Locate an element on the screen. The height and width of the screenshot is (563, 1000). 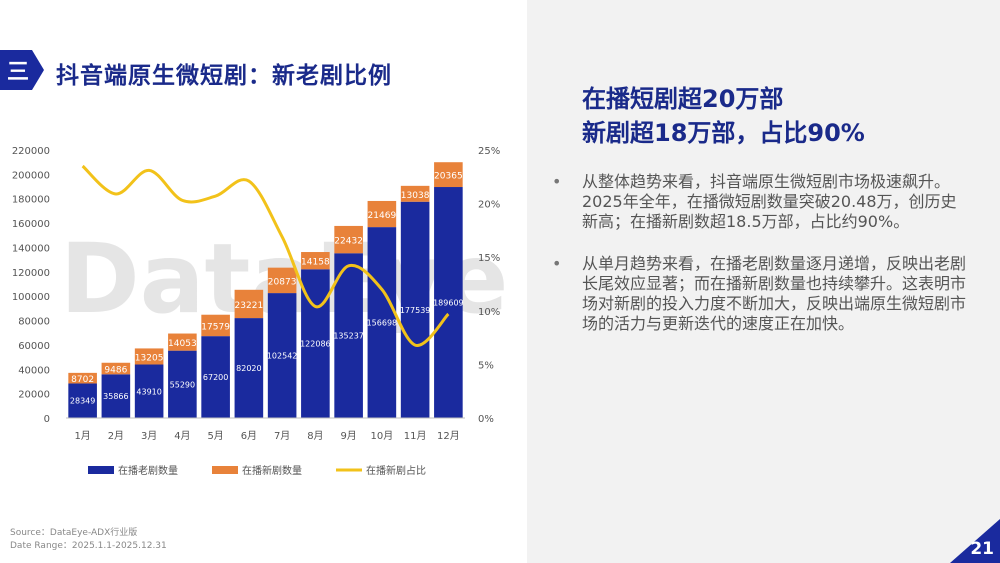
x-axis-tick-label: 2月 is located at coordinates (116, 436).